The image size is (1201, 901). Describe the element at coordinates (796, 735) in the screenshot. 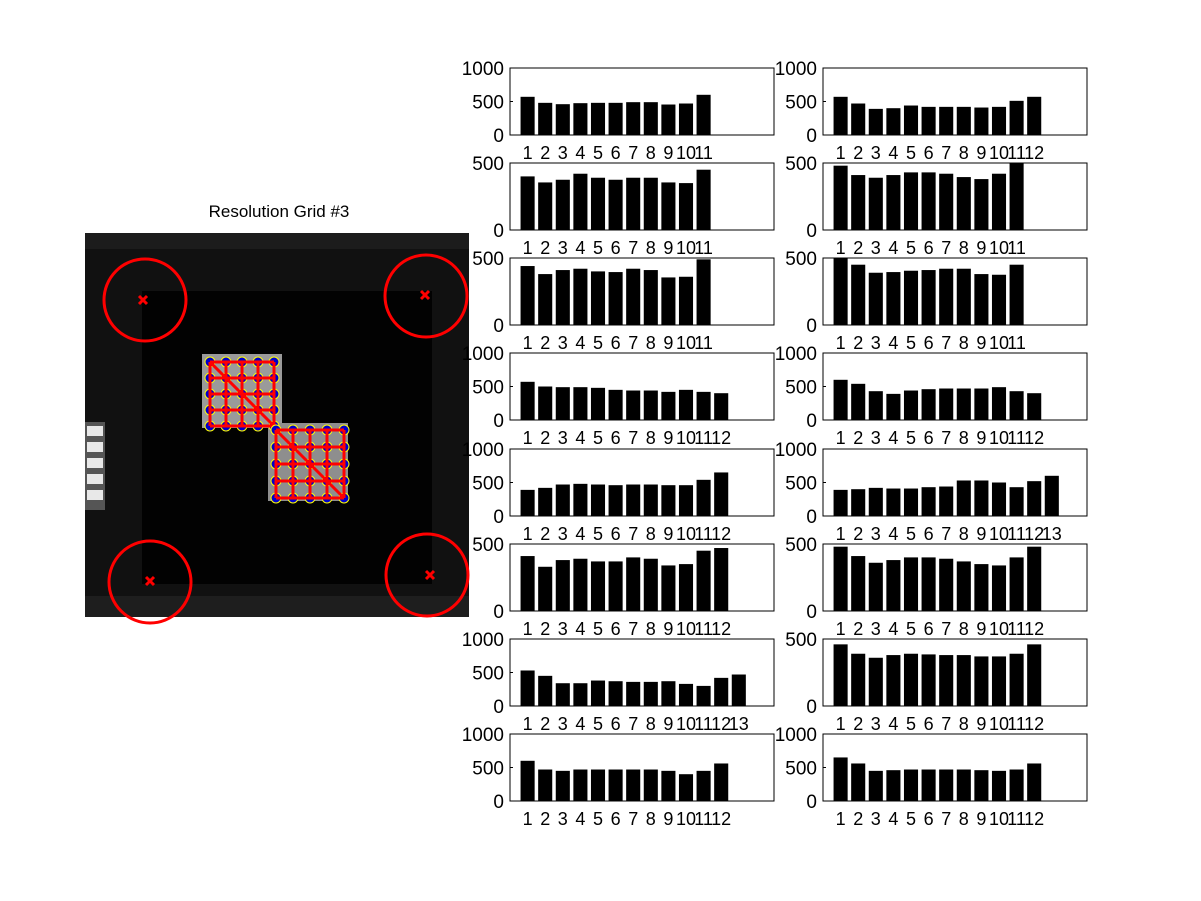

I see `y-tick-label: 1000` at that location.